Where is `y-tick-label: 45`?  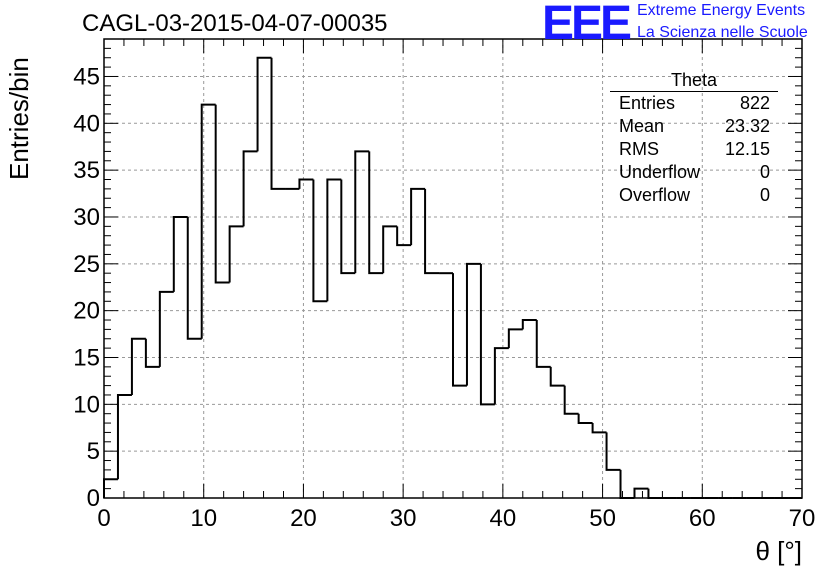 y-tick-label: 45 is located at coordinates (86, 76).